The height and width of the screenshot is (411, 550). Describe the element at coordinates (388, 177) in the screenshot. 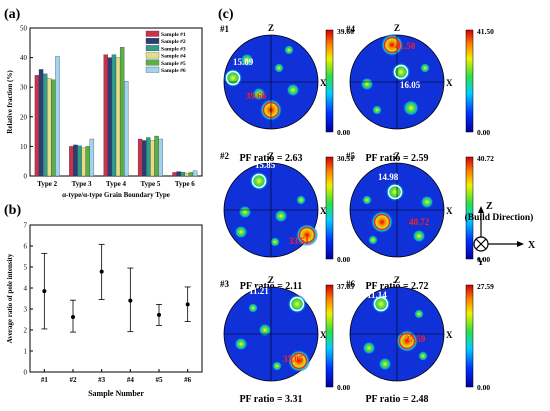

I see `low-intensity-label: 14.98` at that location.